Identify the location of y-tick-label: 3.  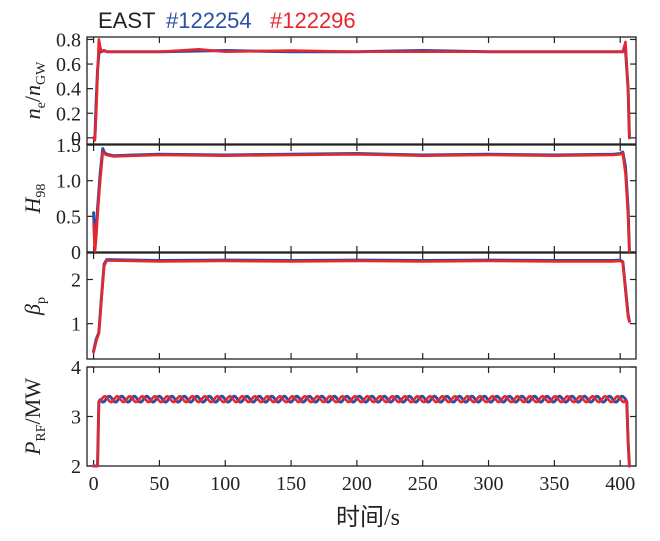
(76, 418).